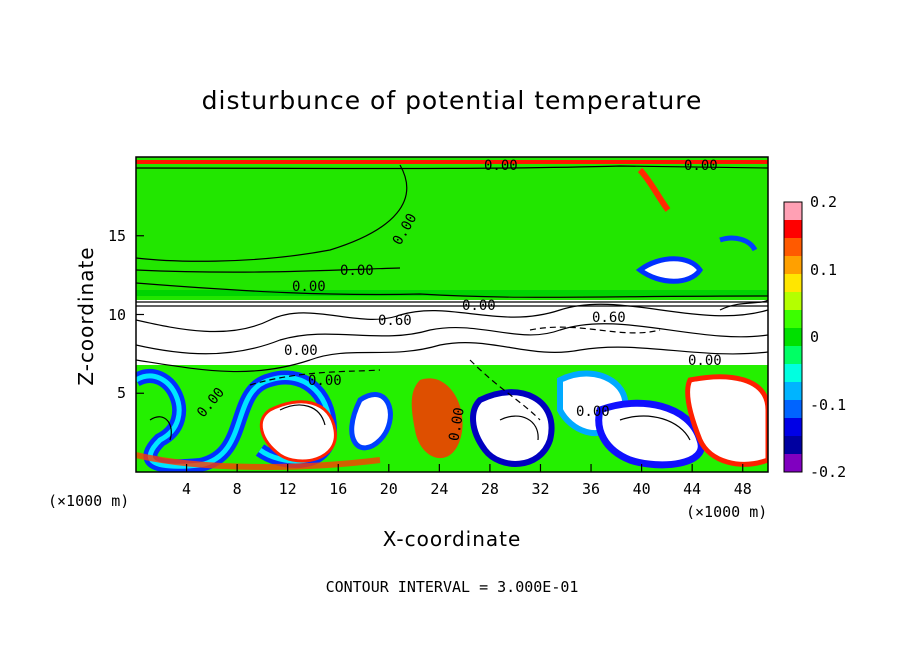  What do you see at coordinates (116, 235) in the screenshot?
I see `y-tick-label: 15` at bounding box center [116, 235].